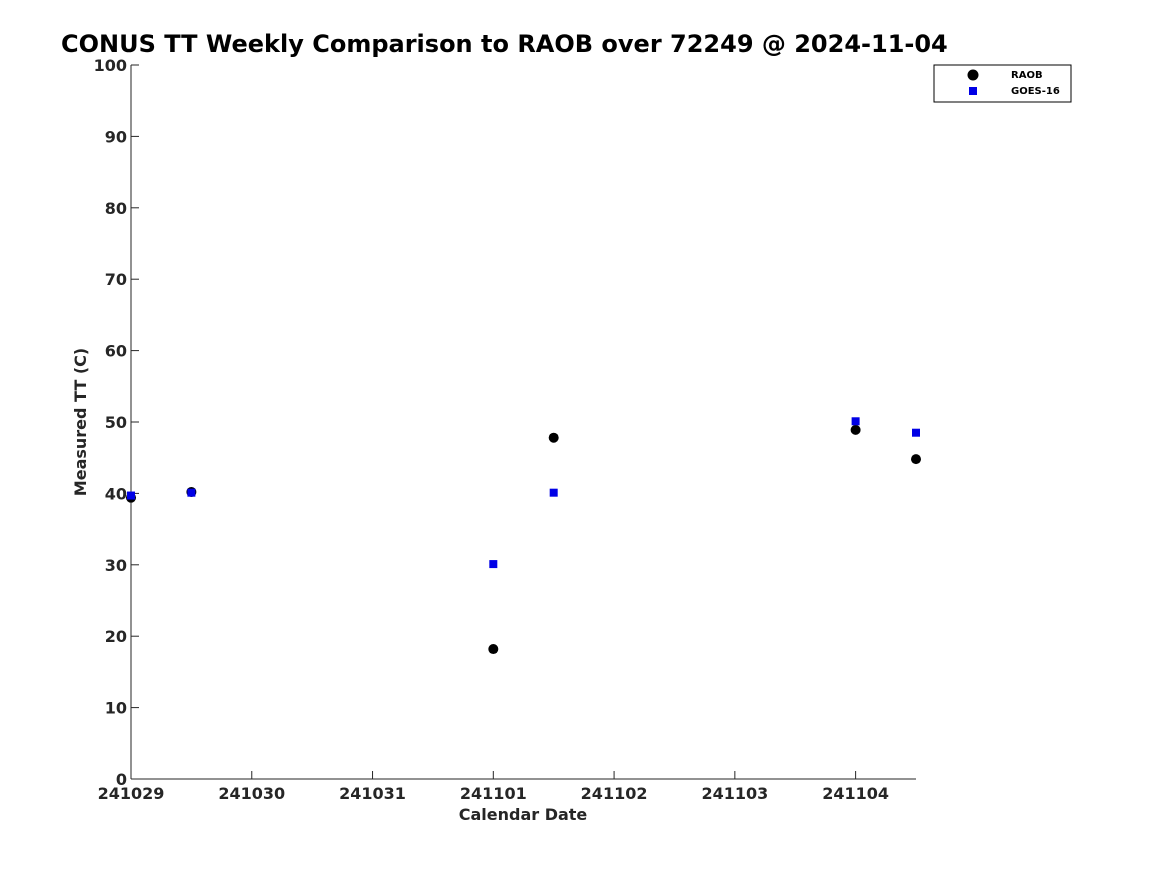 The height and width of the screenshot is (875, 1167). What do you see at coordinates (973, 91) in the screenshot?
I see `legend-goes16-marker` at bounding box center [973, 91].